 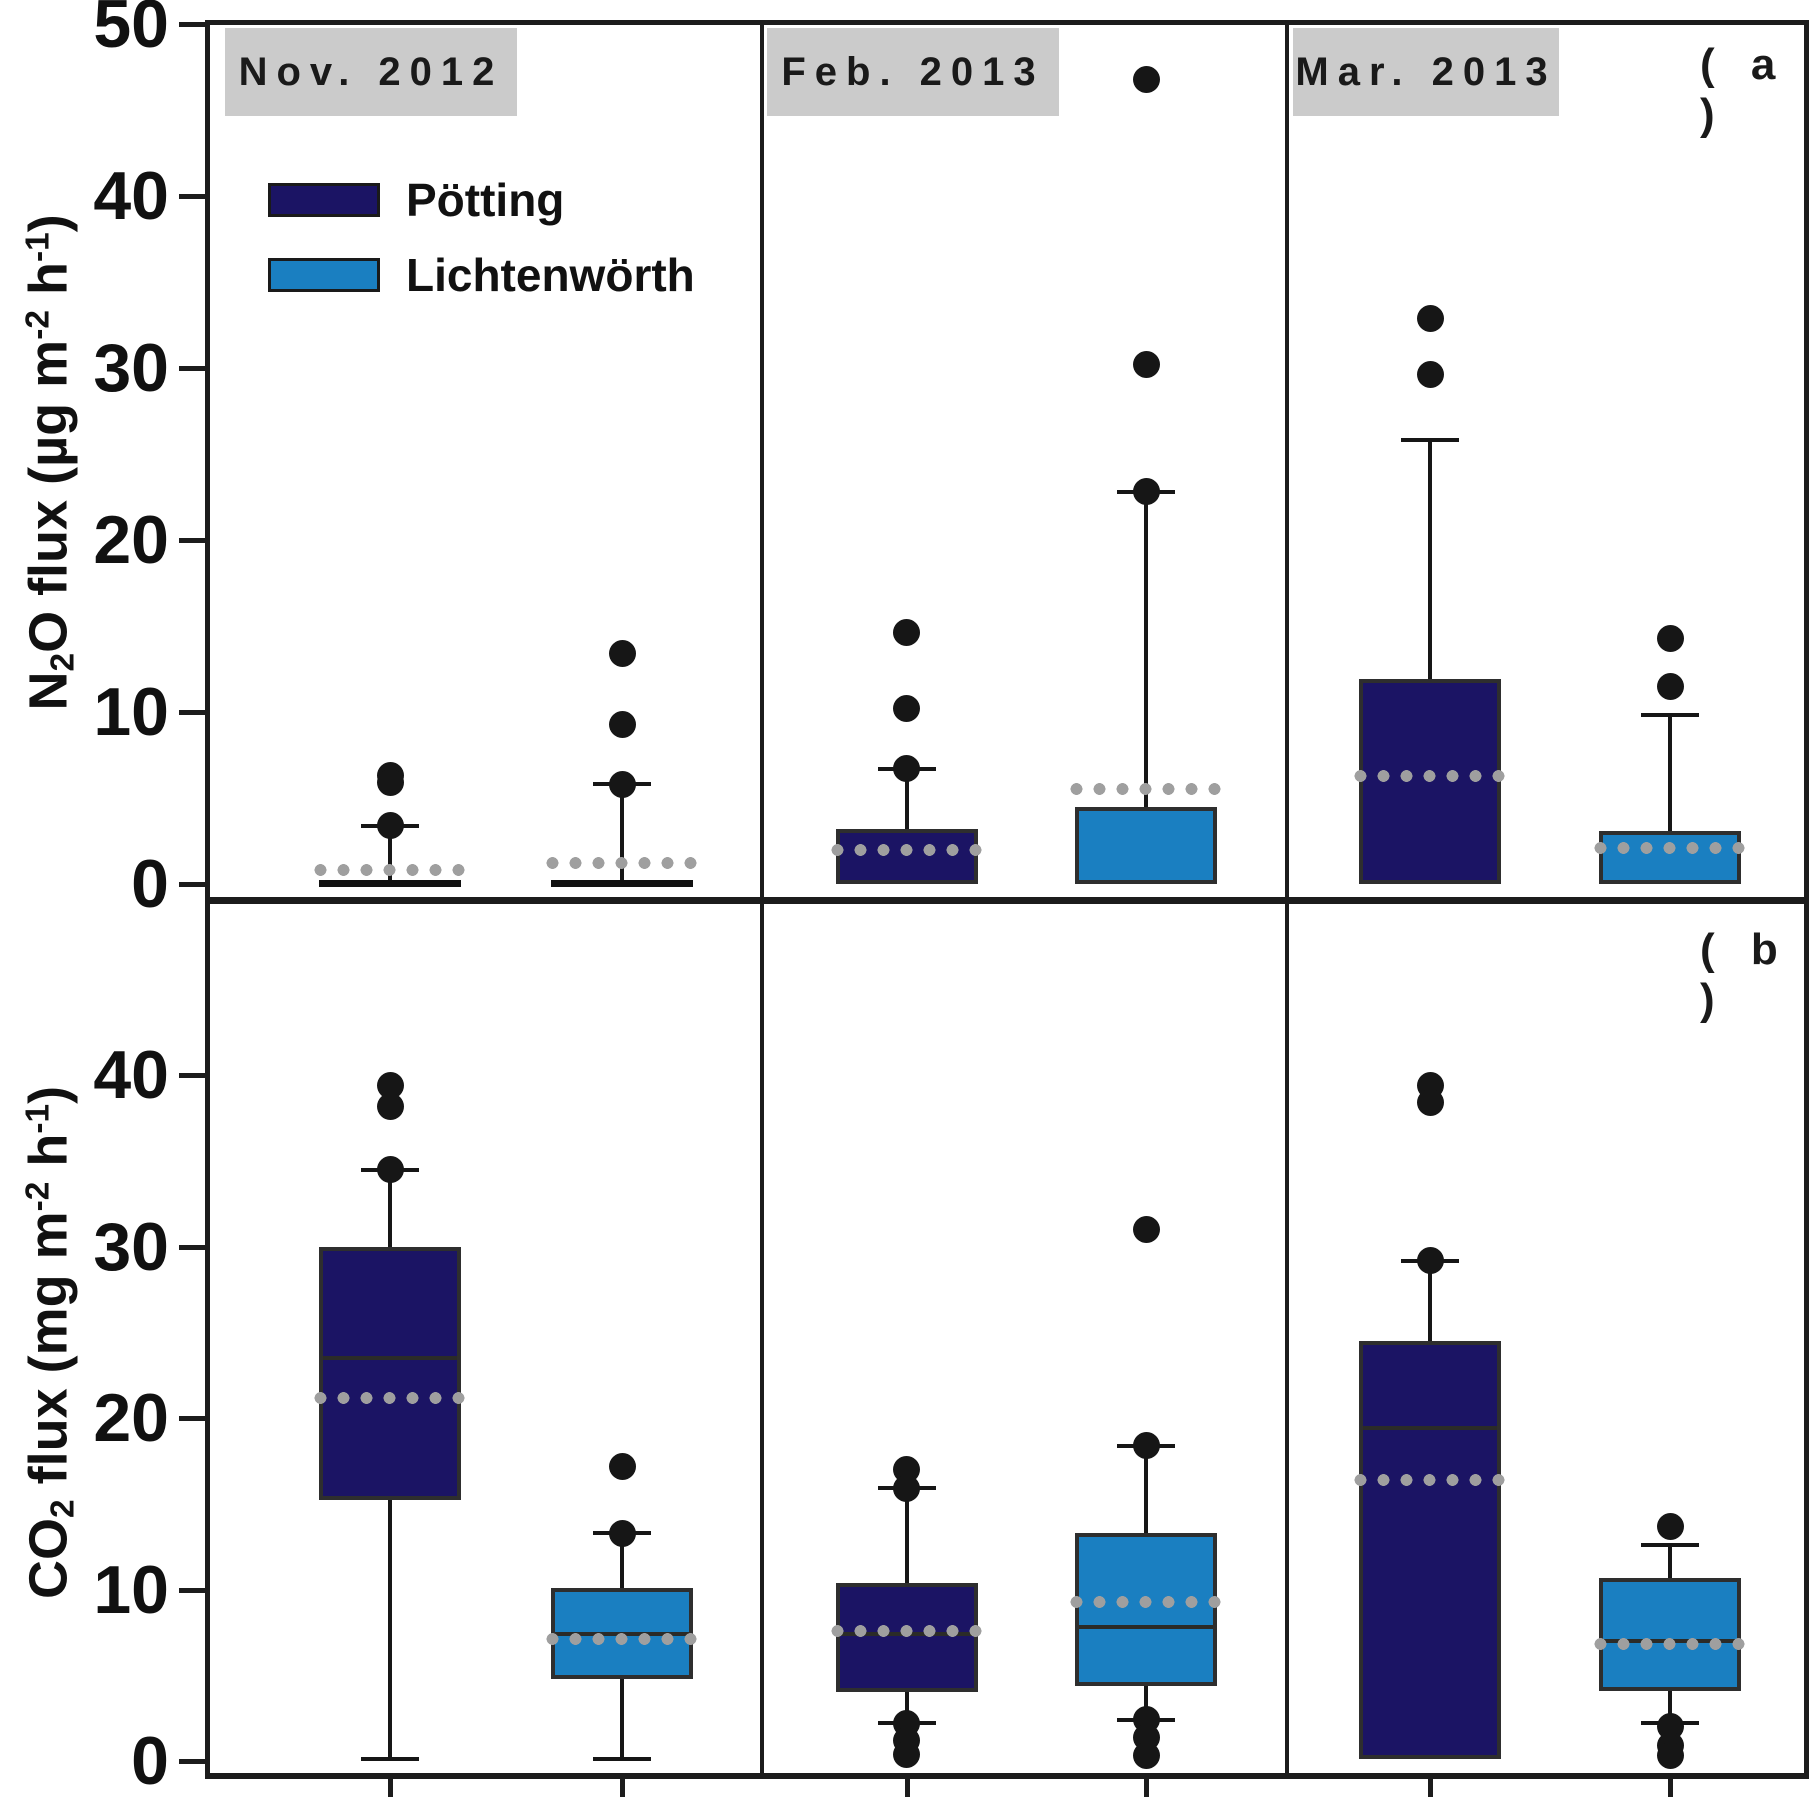 What do you see at coordinates (906, 1708) in the screenshot?
I see `boxplot-feb-2013-p-tting-whisker-low` at bounding box center [906, 1708].